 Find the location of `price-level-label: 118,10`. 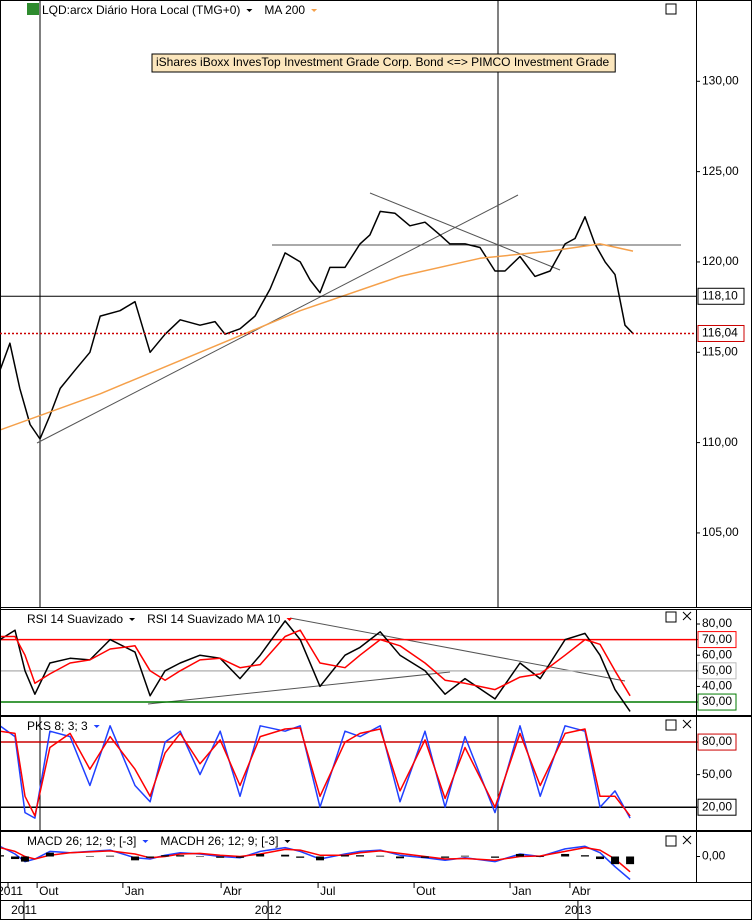

price-level-label: 118,10 is located at coordinates (720, 295).